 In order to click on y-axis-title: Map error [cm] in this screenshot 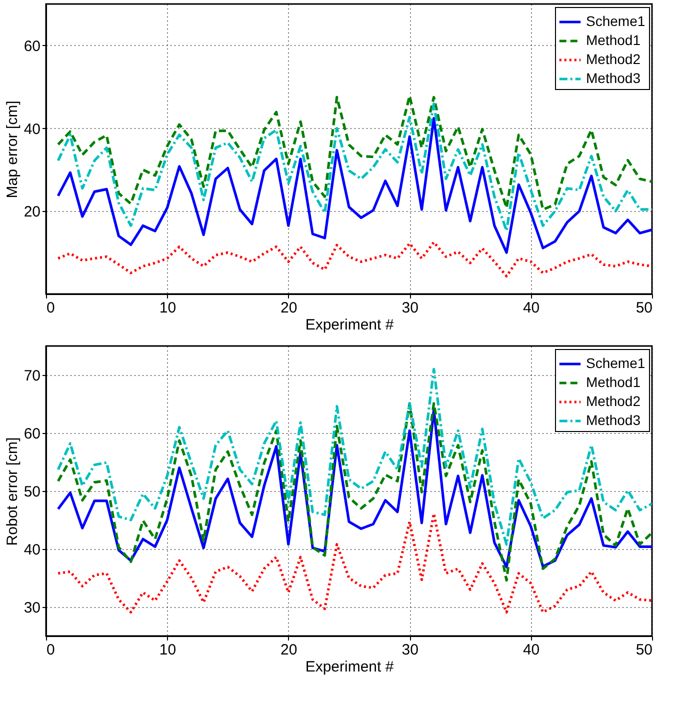, I will do `click(12, 149)`.